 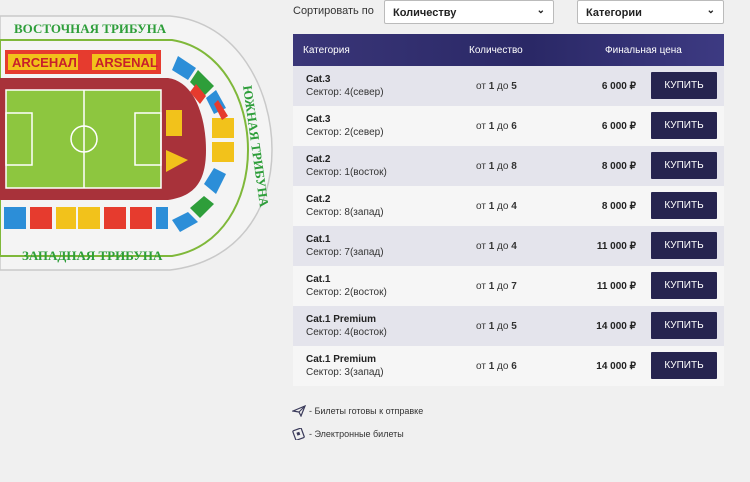 What do you see at coordinates (366, 411) in the screenshot?
I see `legend-ready-text: - Билеты готовы к отправке` at bounding box center [366, 411].